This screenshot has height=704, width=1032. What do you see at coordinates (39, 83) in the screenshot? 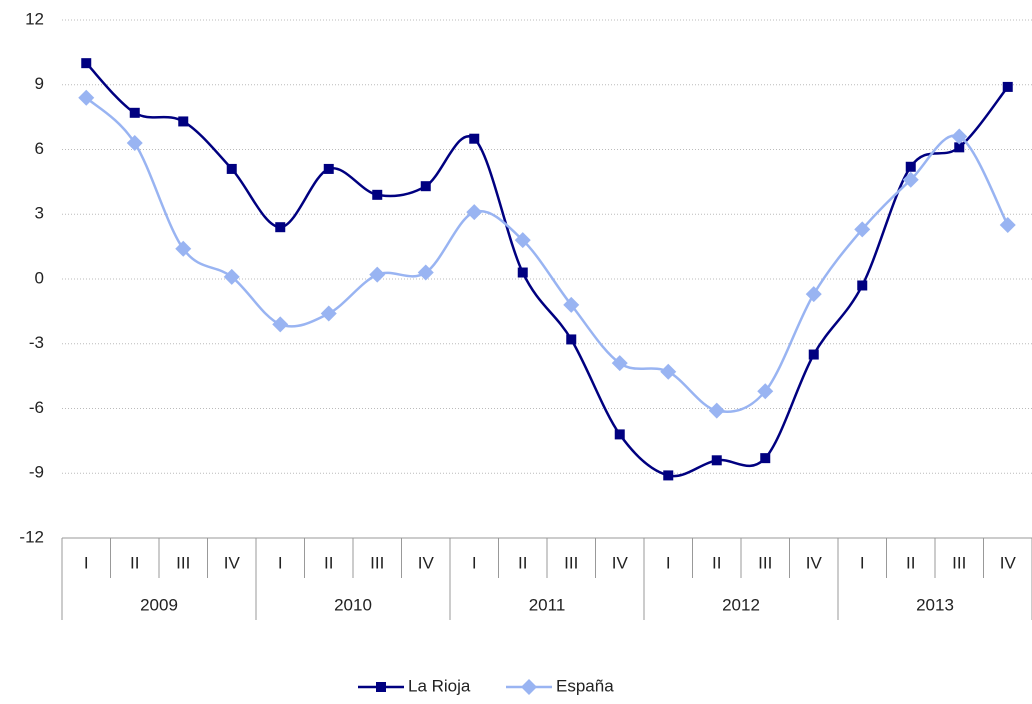
I see `y-tick-label: 9` at bounding box center [39, 83].